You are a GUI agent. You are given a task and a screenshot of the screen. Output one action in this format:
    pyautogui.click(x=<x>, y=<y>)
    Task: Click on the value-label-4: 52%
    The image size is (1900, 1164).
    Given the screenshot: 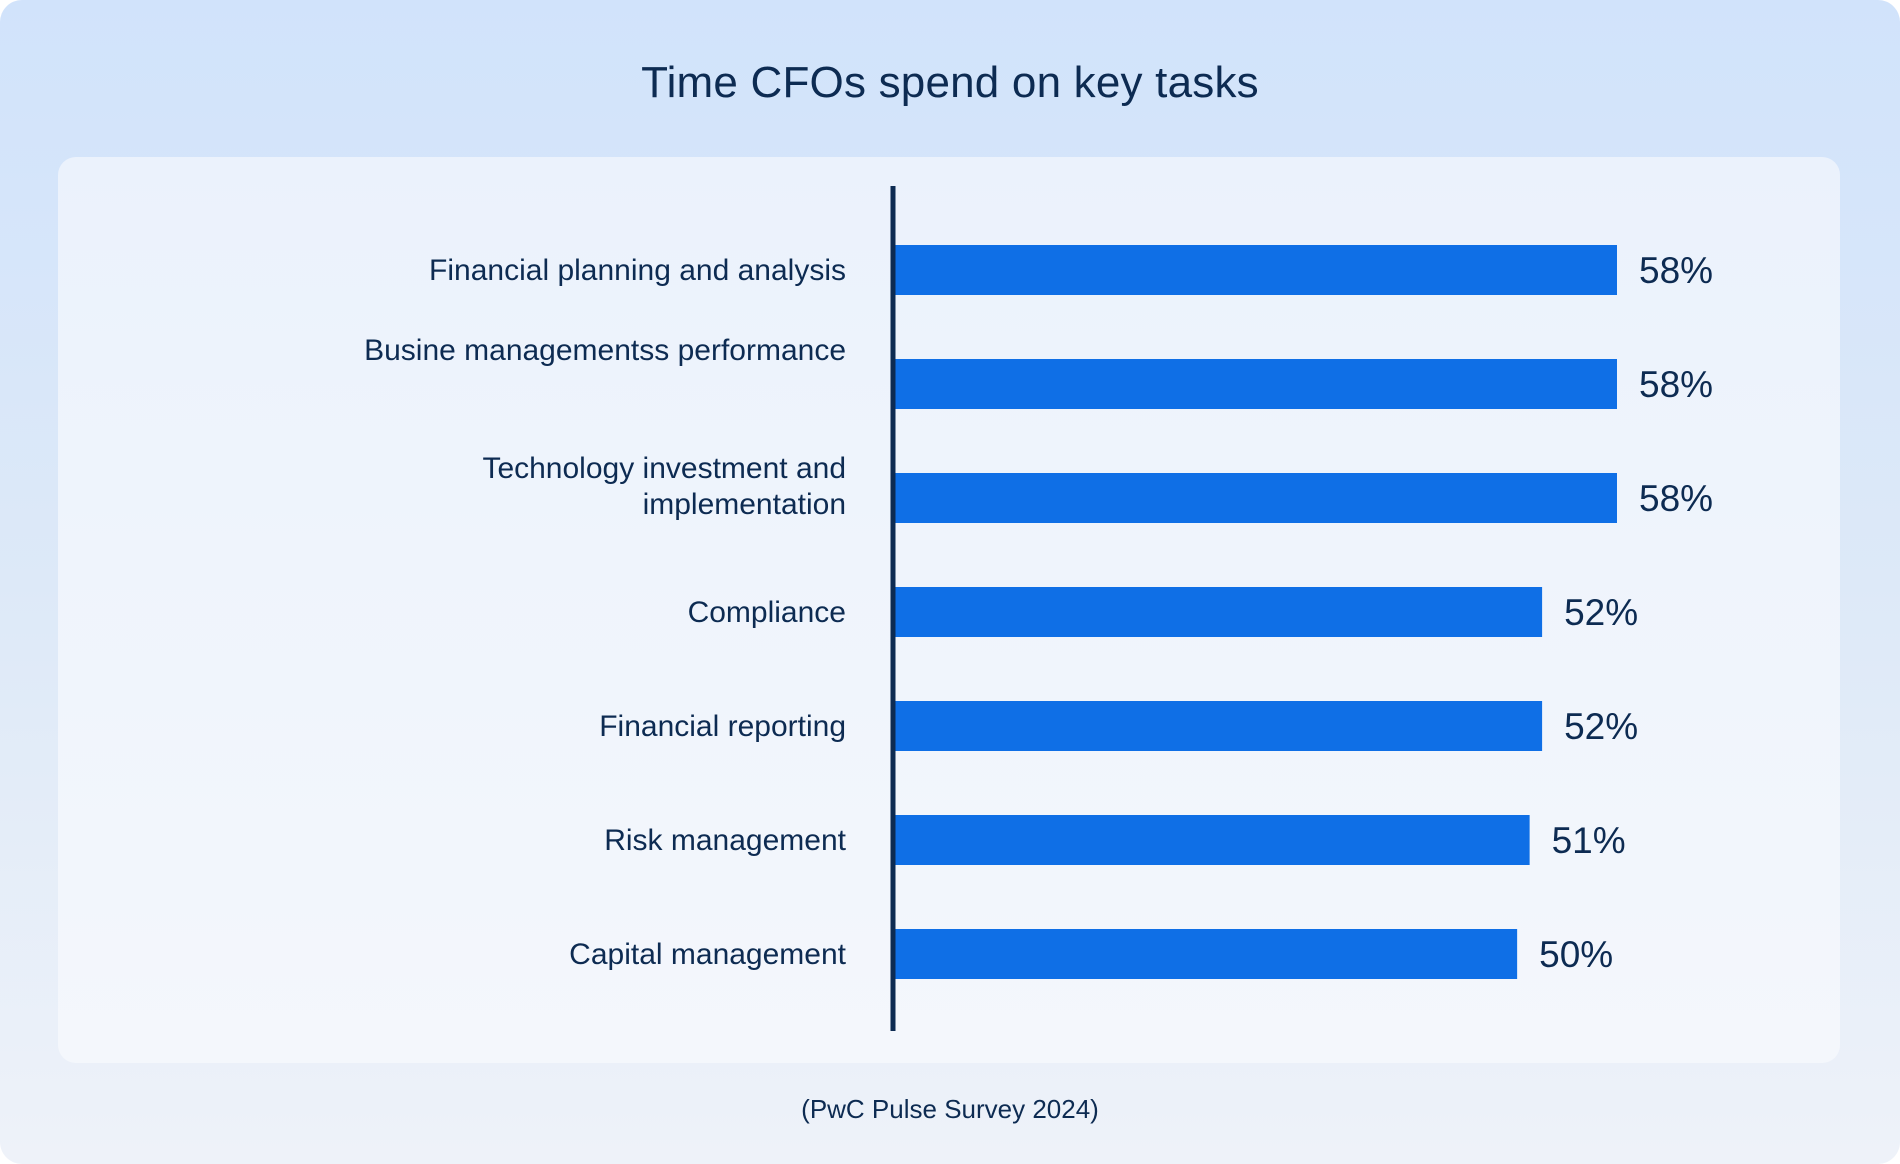 What is the action you would take?
    pyautogui.click(x=1601, y=612)
    